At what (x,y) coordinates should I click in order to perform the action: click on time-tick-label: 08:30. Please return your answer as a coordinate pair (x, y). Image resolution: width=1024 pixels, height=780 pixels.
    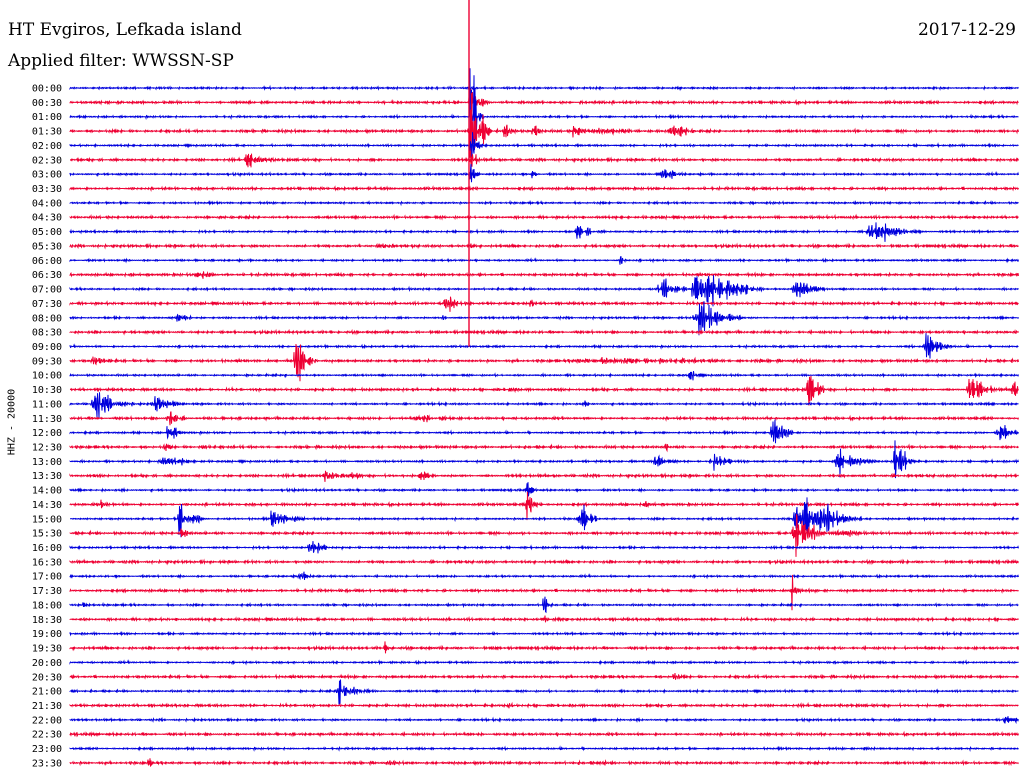
    Looking at the image, I should click on (47, 333).